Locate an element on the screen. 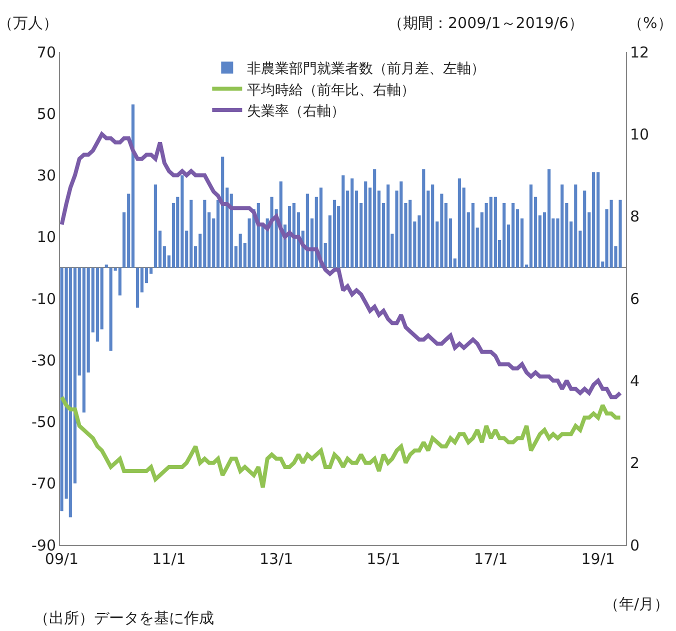  x-tick-label: 17/1 is located at coordinates (491, 559).